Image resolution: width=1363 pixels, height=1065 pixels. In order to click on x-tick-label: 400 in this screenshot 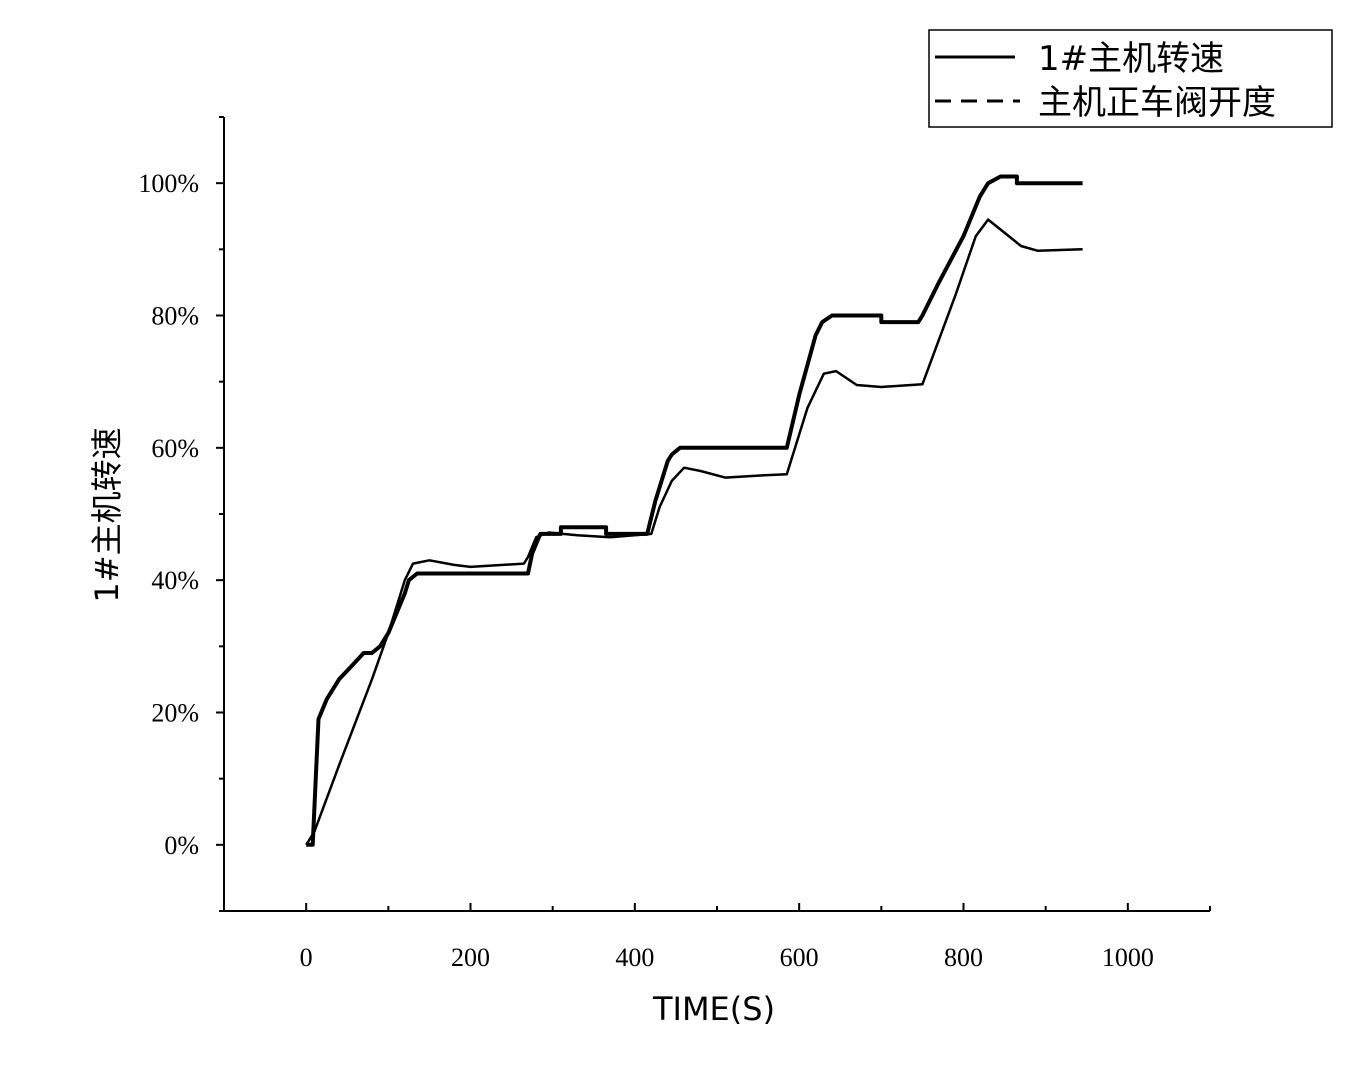, I will do `click(634, 957)`.